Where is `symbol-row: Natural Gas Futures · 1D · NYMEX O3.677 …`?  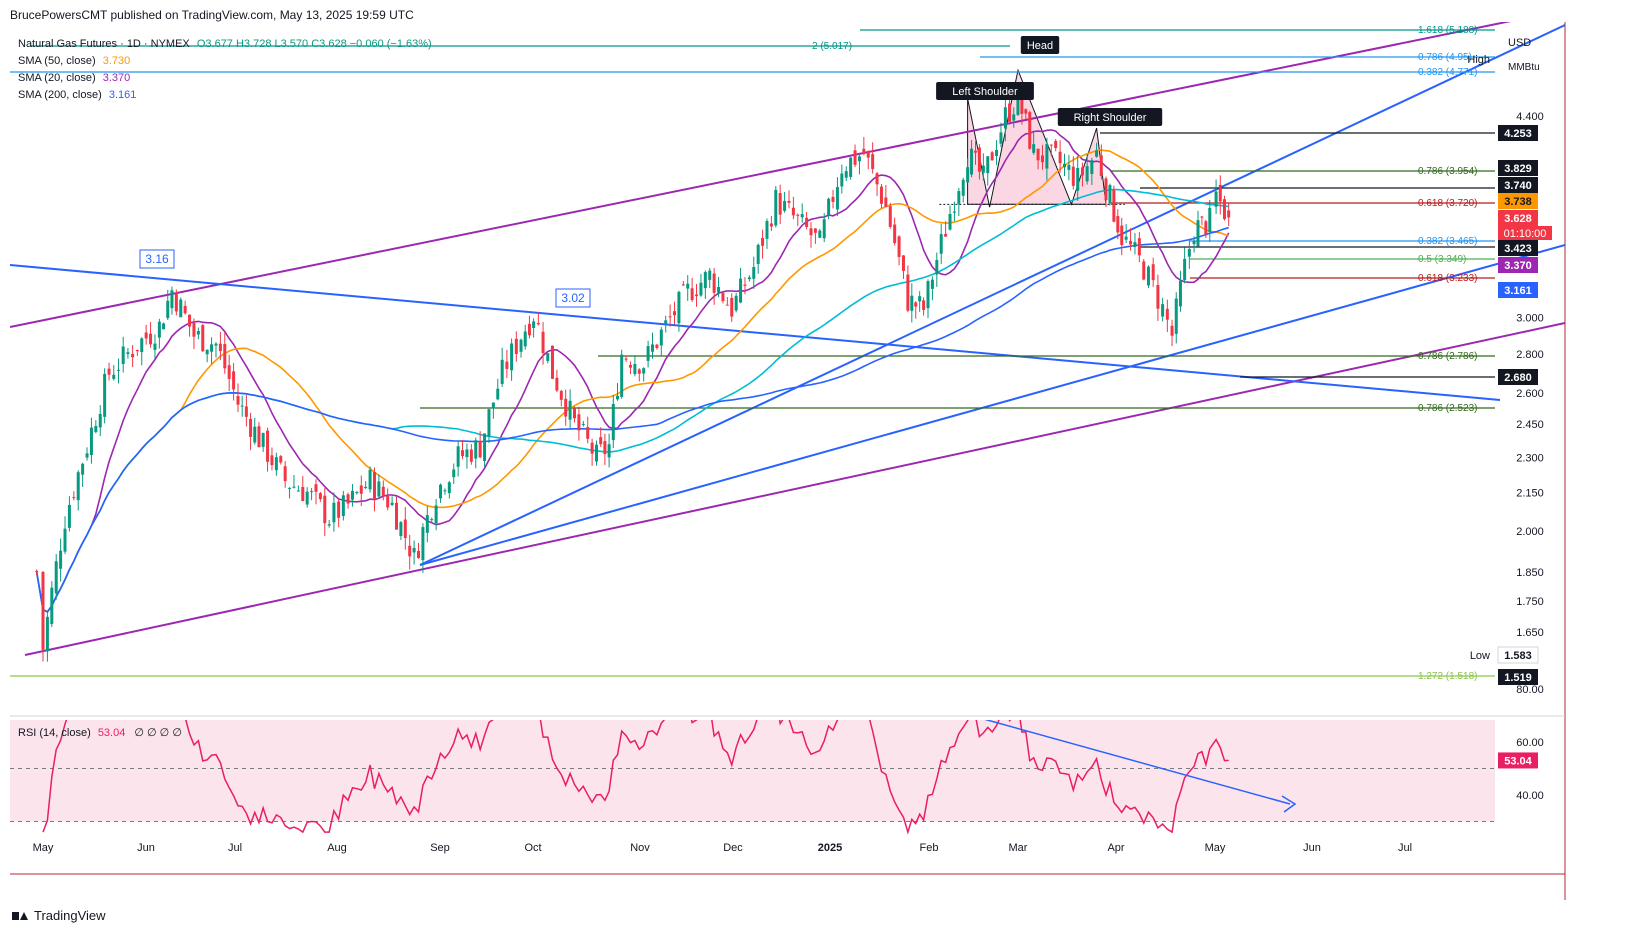
symbol-row: Natural Gas Futures · 1D · NYMEX O3.677 … is located at coordinates (225, 44).